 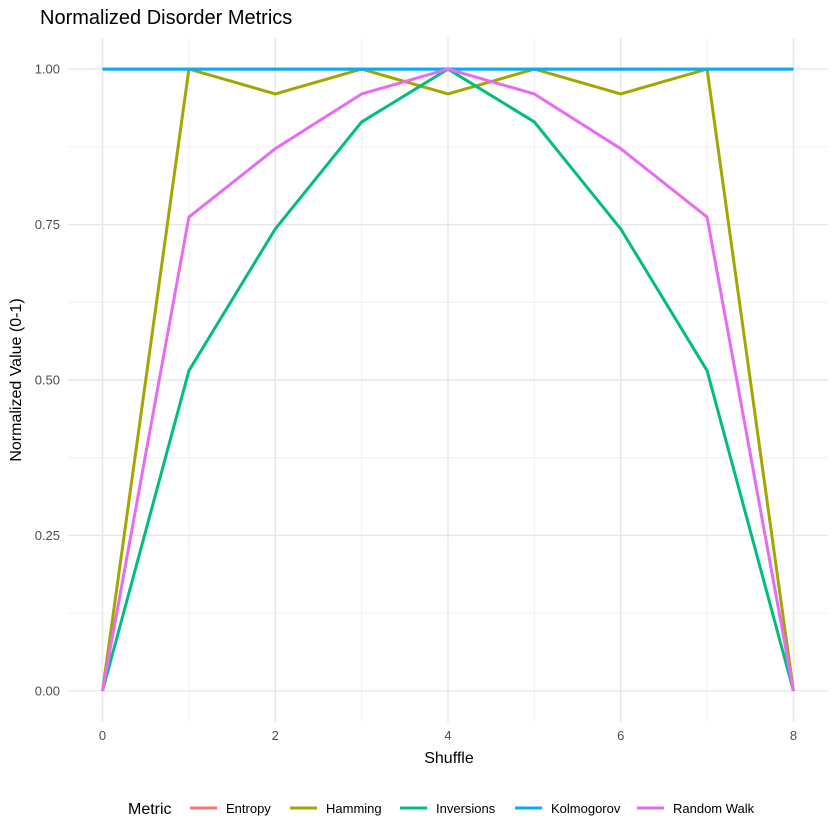 I want to click on x-tick-label: 0, so click(x=102, y=735).